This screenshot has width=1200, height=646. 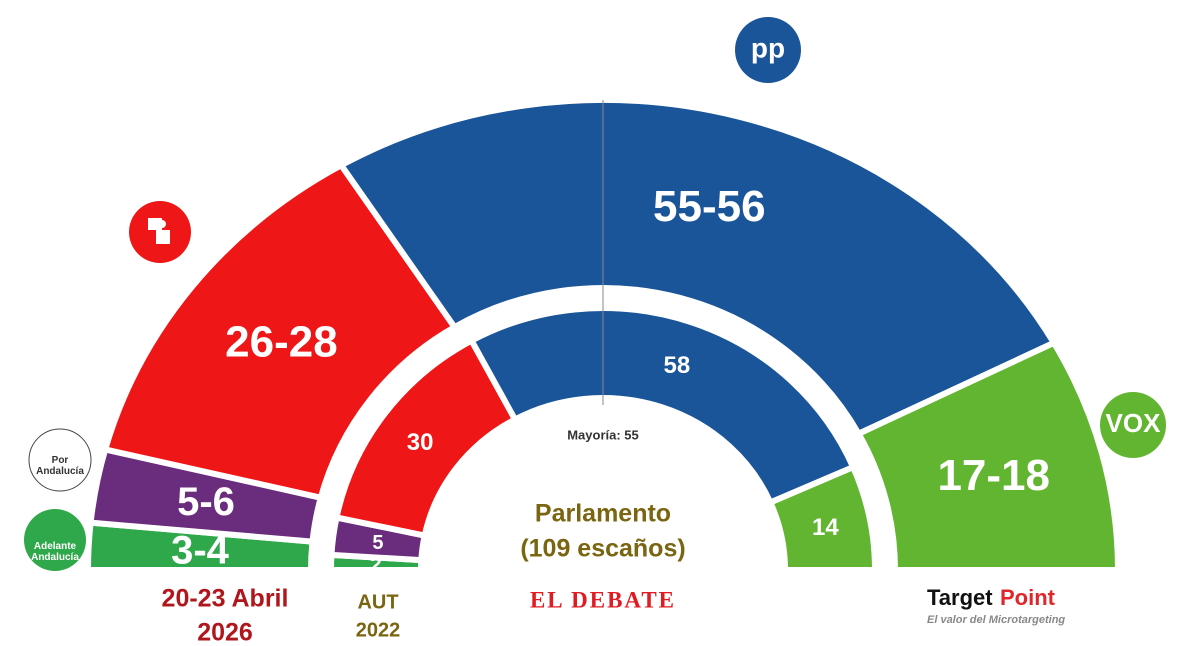 I want to click on logo-text: Por, so click(x=60, y=460).